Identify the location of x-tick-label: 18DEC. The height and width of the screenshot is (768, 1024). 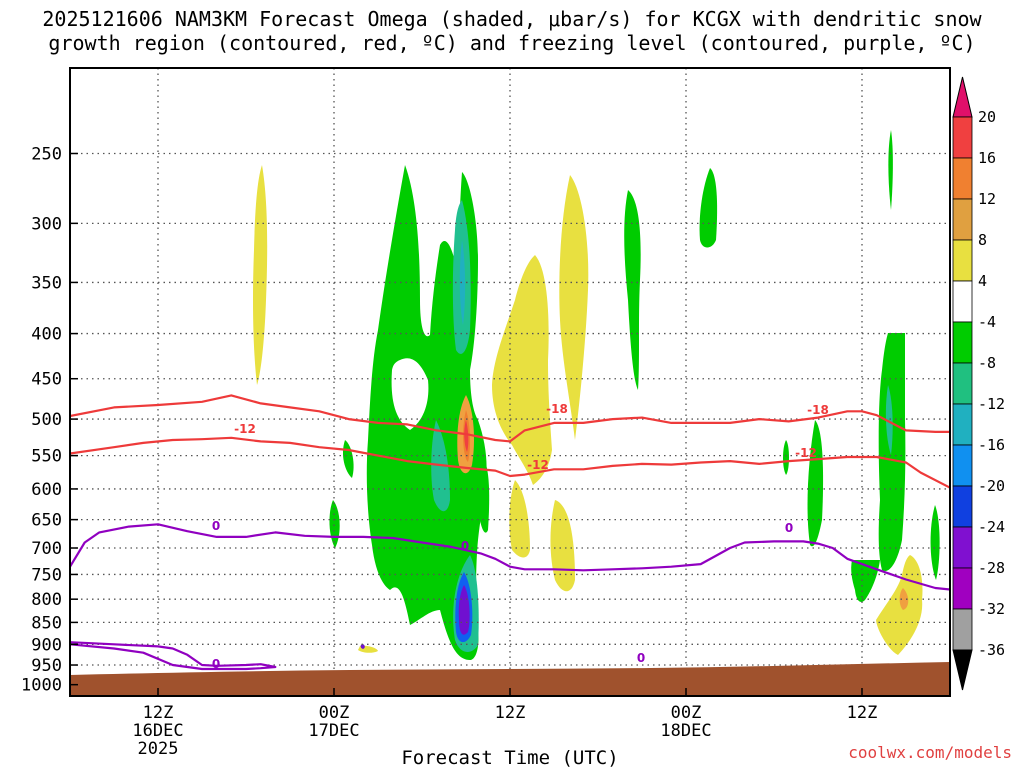
(685, 731).